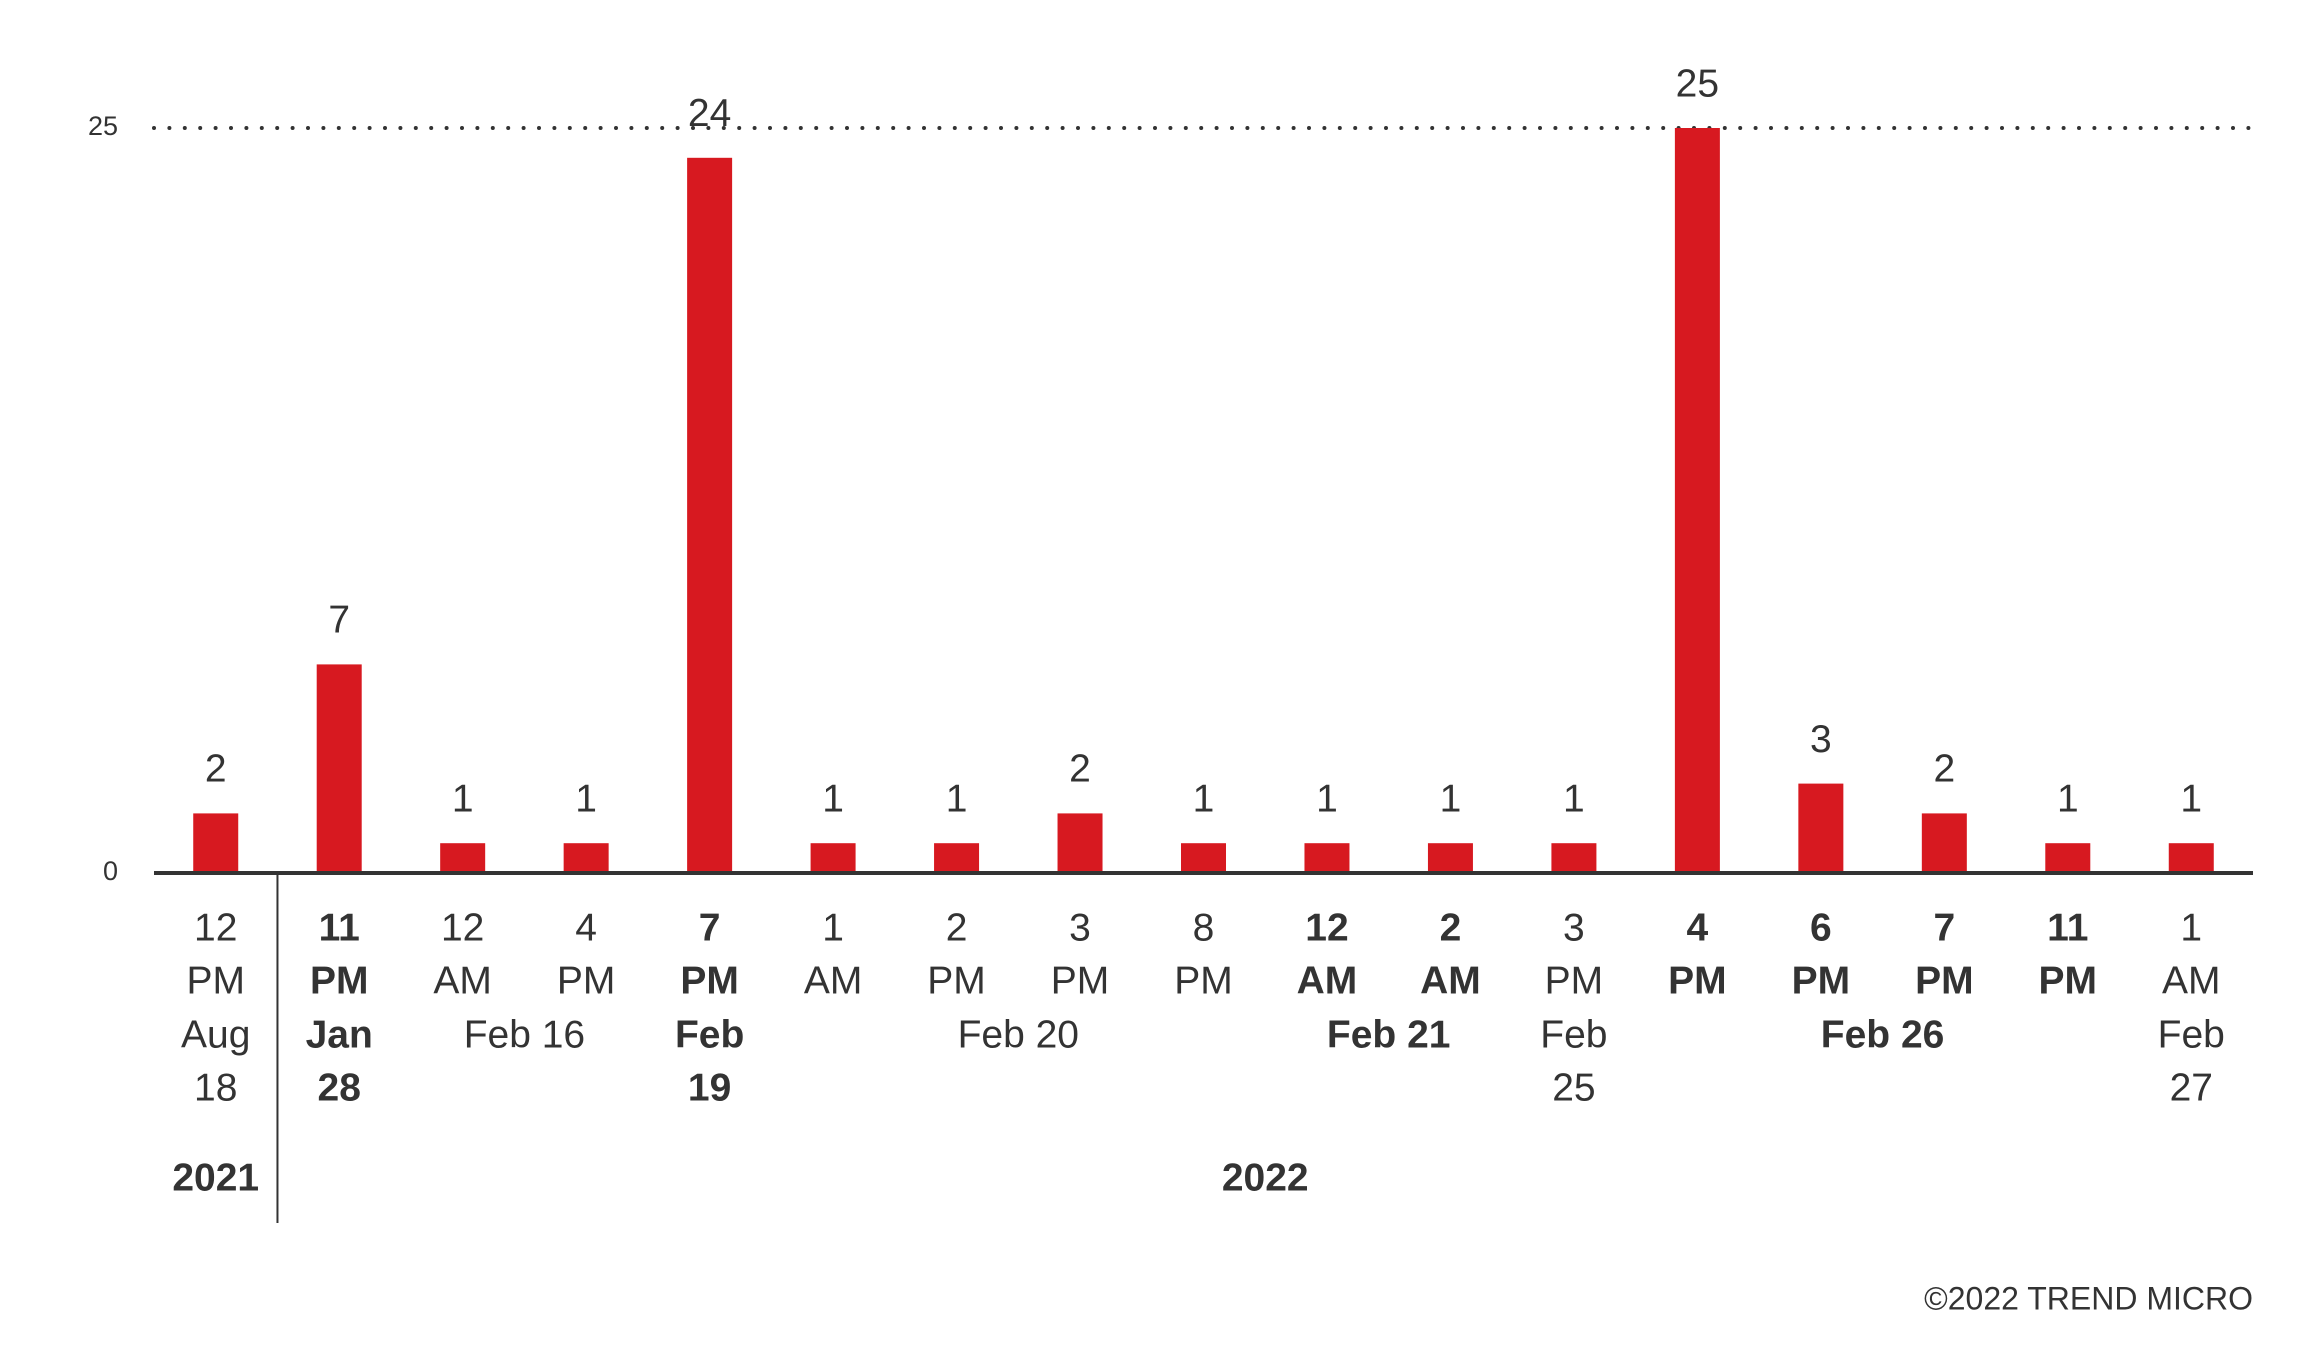 This screenshot has width=2305, height=1357. What do you see at coordinates (1018, 1034) in the screenshot?
I see `date-label: Feb 20` at bounding box center [1018, 1034].